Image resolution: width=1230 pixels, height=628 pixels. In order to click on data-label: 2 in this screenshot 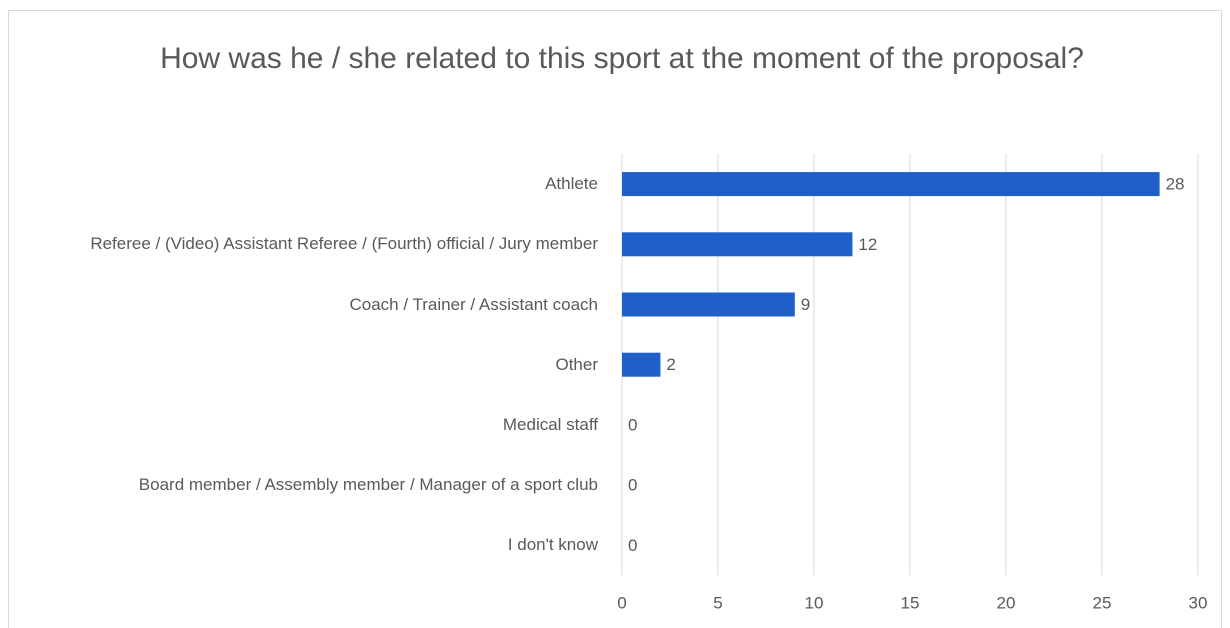, I will do `click(670, 364)`.